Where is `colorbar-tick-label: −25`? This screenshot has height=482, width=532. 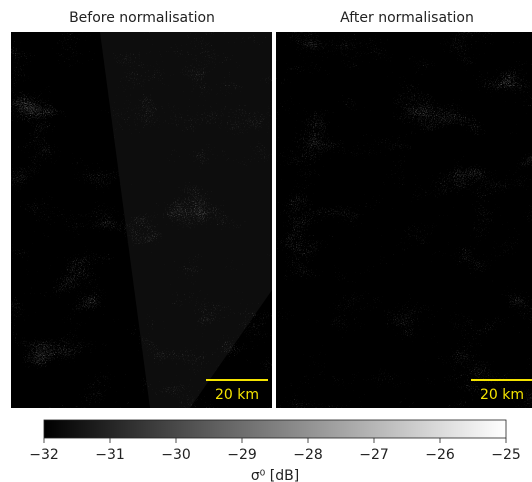 colorbar-tick-label: −25 is located at coordinates (506, 455).